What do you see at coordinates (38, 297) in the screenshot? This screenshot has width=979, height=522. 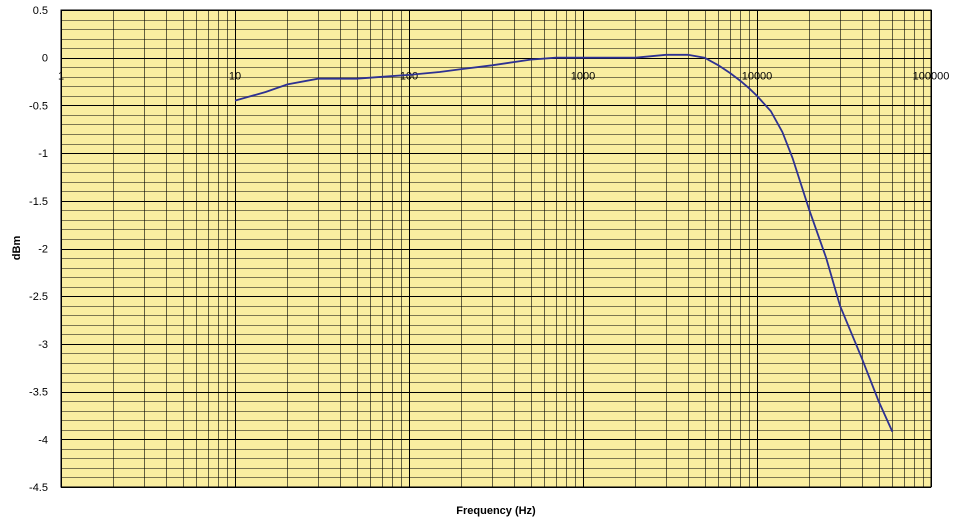 I see `y-tick-label: -2.5` at bounding box center [38, 297].